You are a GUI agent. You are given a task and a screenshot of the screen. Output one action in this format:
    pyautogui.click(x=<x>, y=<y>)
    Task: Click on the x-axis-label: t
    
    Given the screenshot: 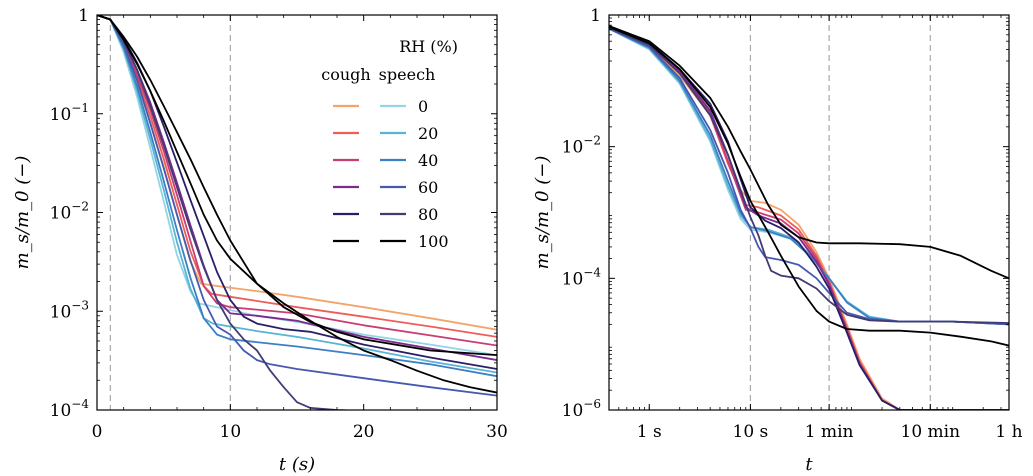 What is the action you would take?
    pyautogui.click(x=809, y=464)
    